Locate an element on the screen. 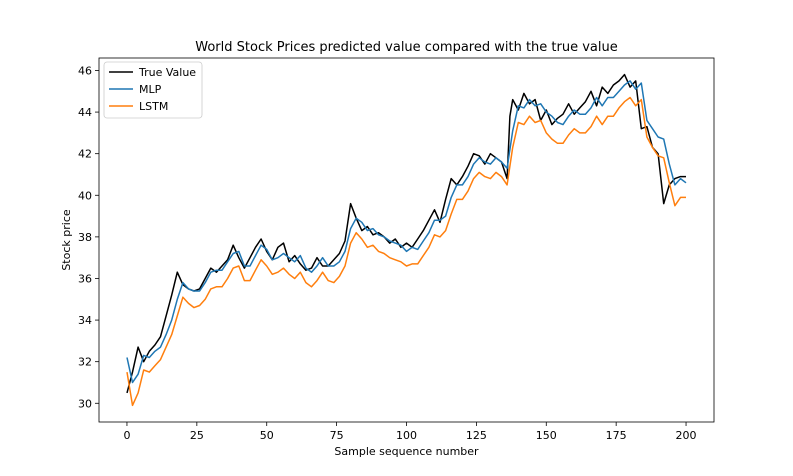  y-tick-label: 40 is located at coordinates (85, 195).